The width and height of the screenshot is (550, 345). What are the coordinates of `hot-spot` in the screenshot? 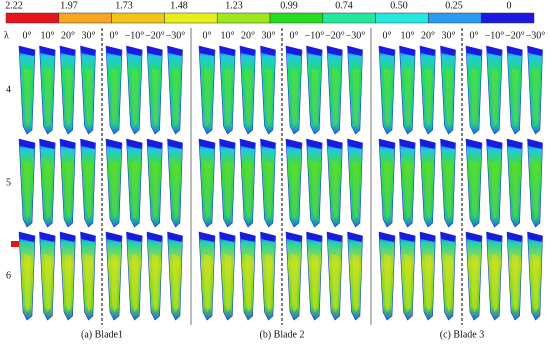 It's located at (15, 244).